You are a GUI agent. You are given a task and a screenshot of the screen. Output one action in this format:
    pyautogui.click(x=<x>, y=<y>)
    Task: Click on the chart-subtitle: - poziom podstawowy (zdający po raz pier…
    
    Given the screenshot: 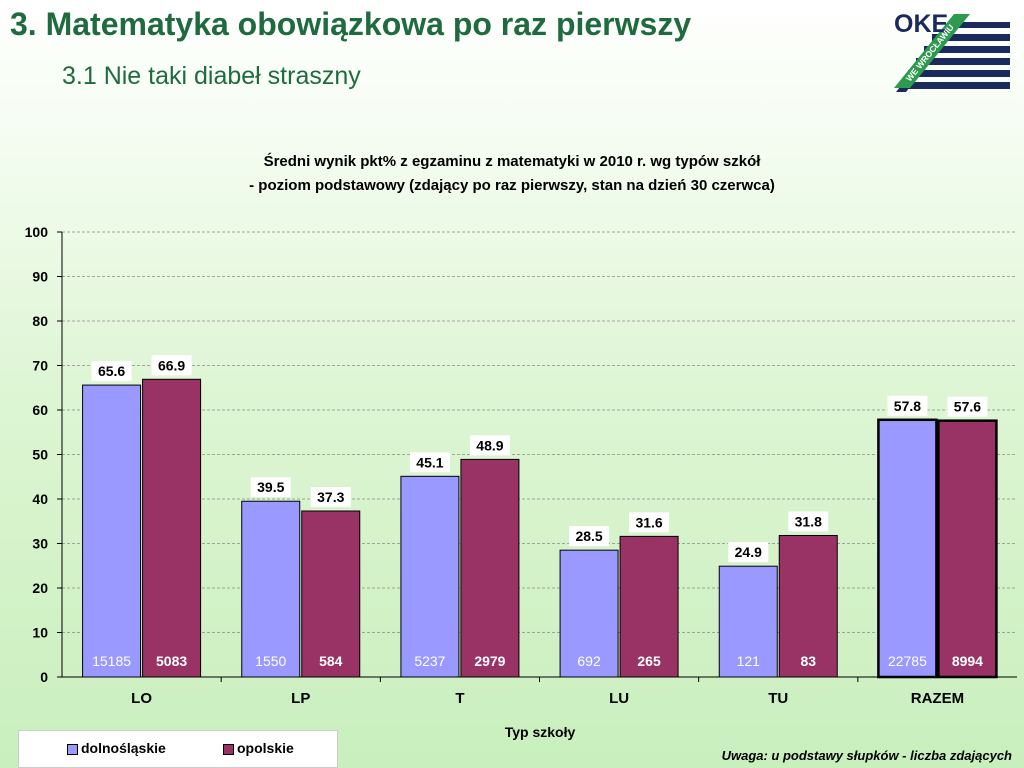 What is the action you would take?
    pyautogui.click(x=512, y=185)
    